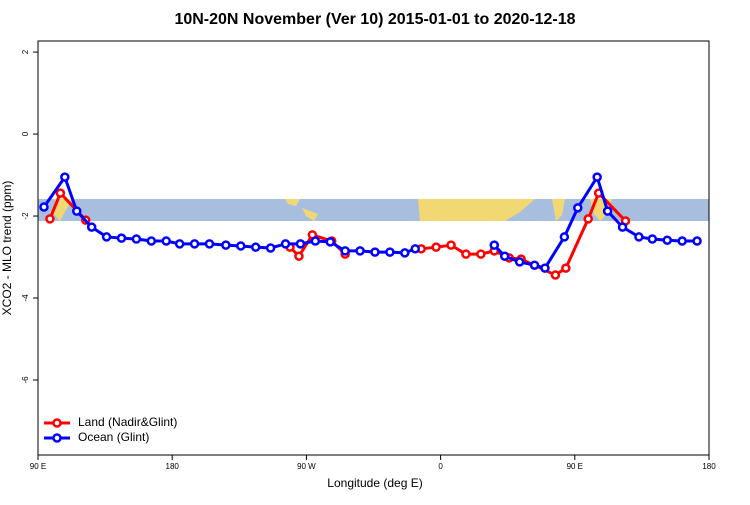  I want to click on map-strip, so click(373, 210).